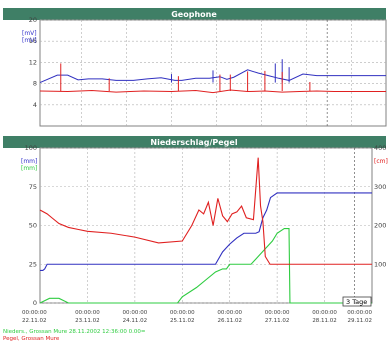 The height and width of the screenshot is (343, 388). What do you see at coordinates (380, 187) in the screenshot?
I see `niederschlag-y2-tick-label: 300` at bounding box center [380, 187].